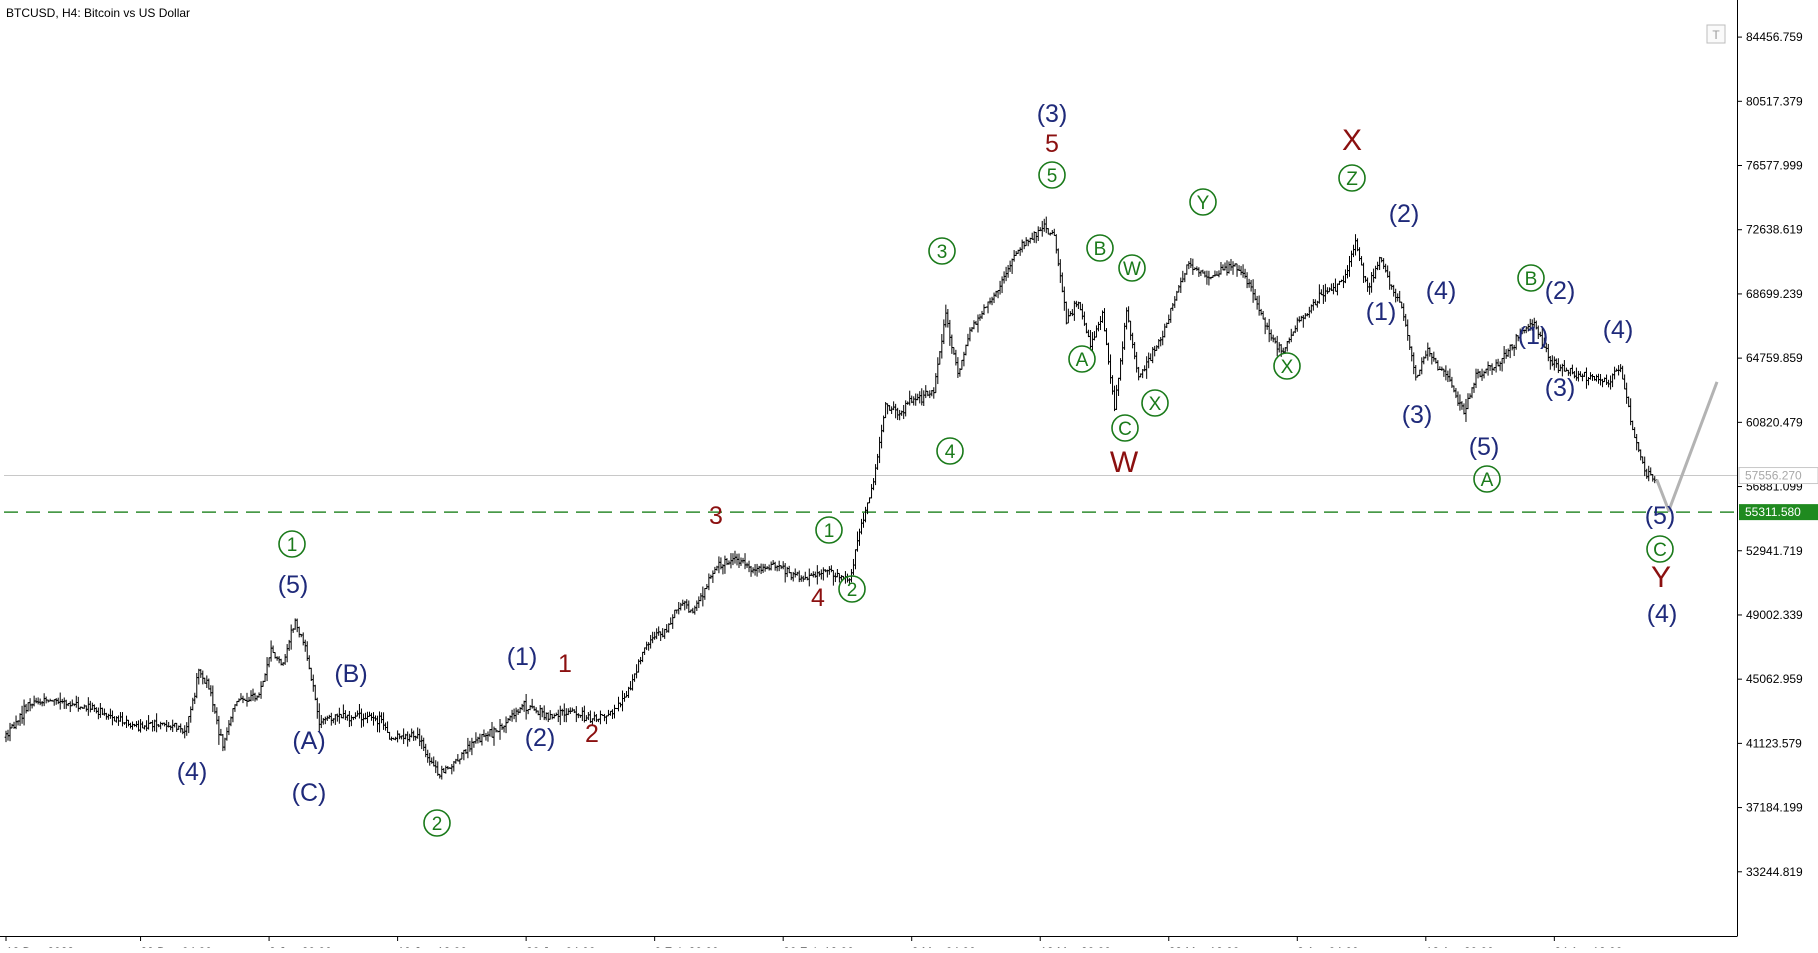 The image size is (1818, 953). I want to click on projection-path, so click(1687, 447).